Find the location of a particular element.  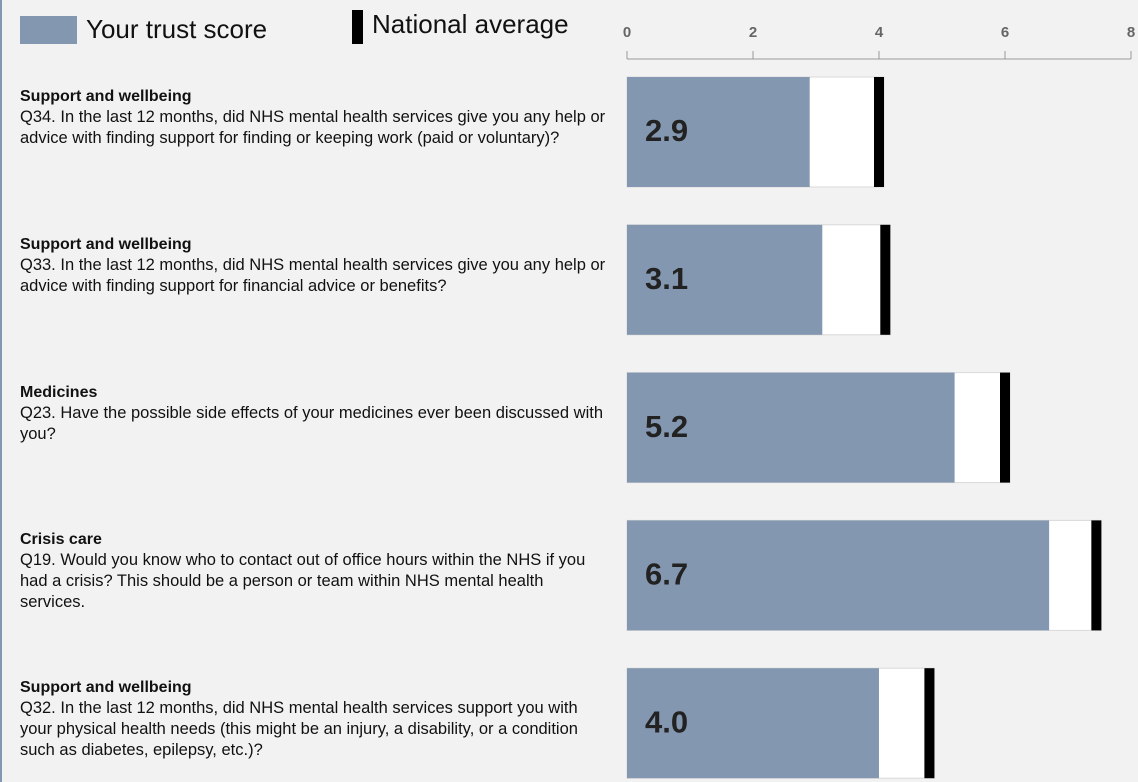

bar-value-label: 6.7 is located at coordinates (666, 574).